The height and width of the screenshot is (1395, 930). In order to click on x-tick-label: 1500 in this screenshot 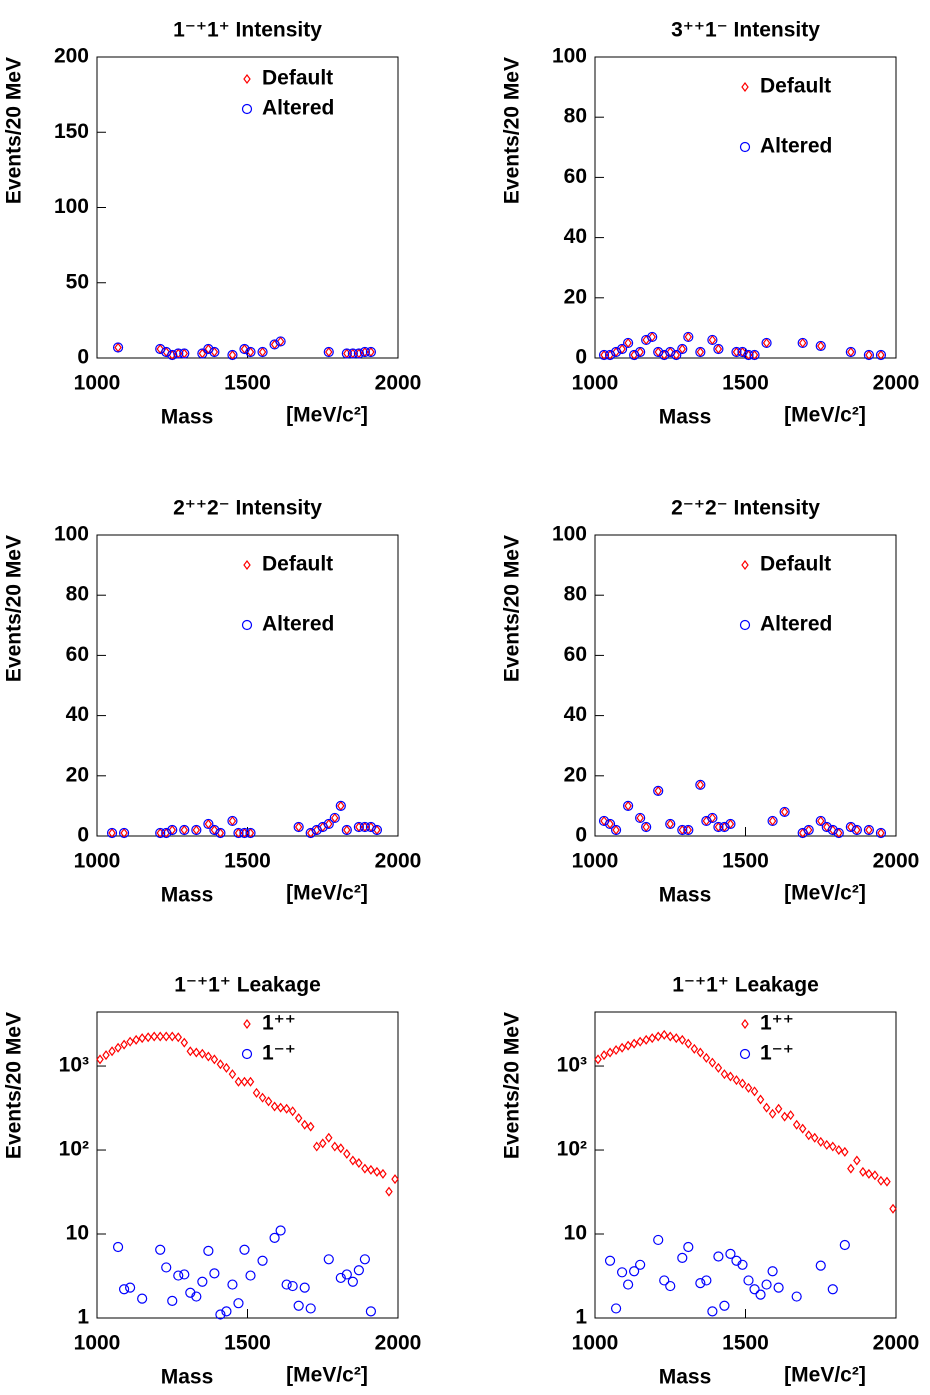, I will do `click(247, 861)`.